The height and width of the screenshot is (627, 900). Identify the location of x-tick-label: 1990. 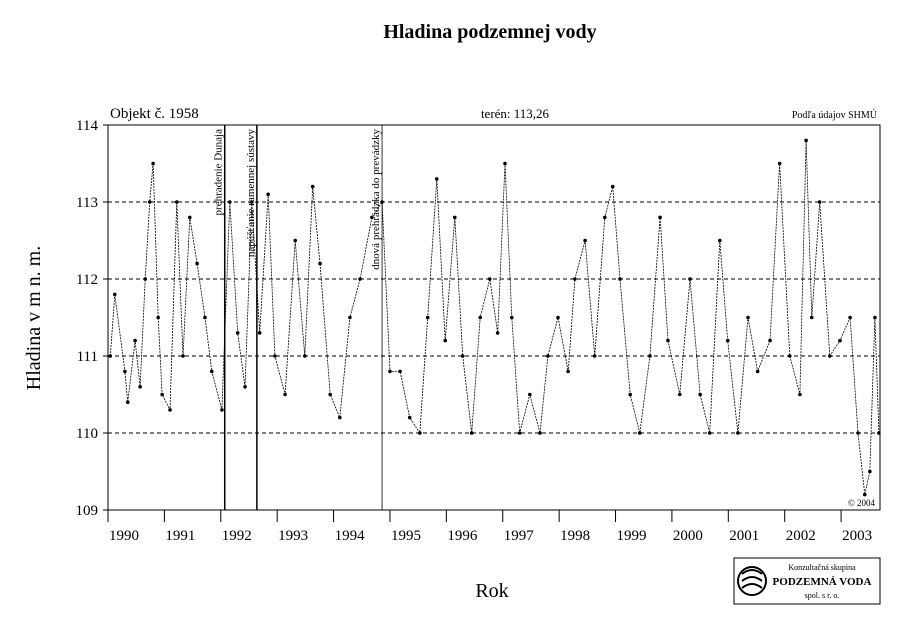
(124, 536).